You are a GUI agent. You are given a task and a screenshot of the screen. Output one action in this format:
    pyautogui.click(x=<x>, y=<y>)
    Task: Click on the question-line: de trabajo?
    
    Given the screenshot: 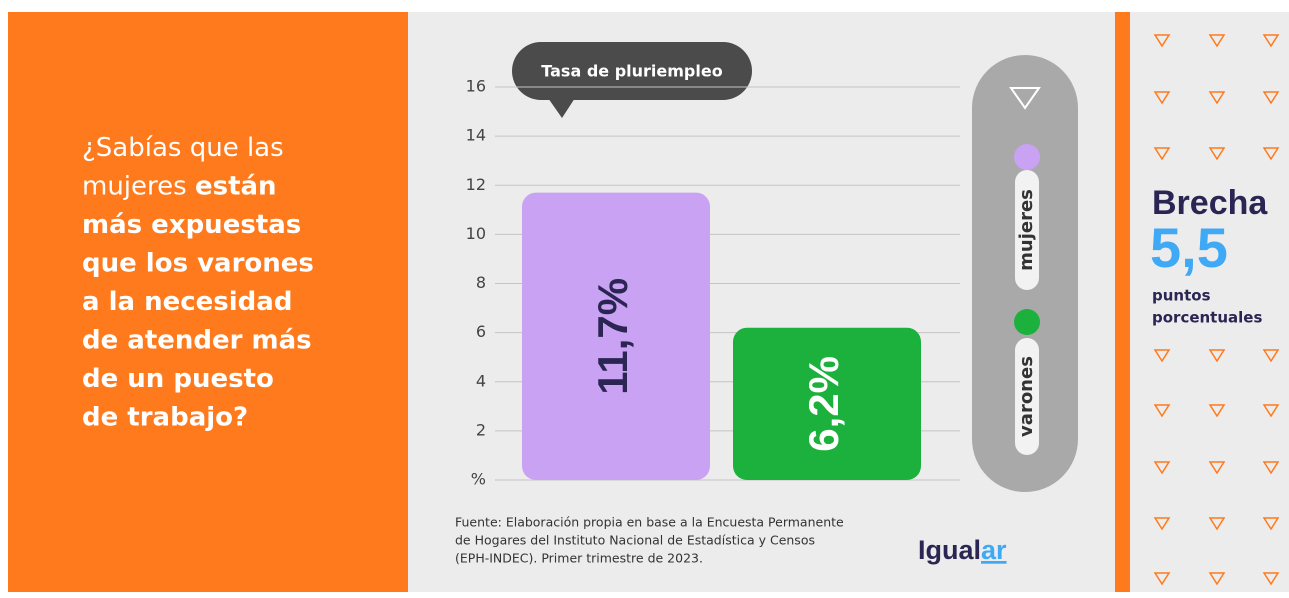 What is the action you would take?
    pyautogui.click(x=165, y=417)
    